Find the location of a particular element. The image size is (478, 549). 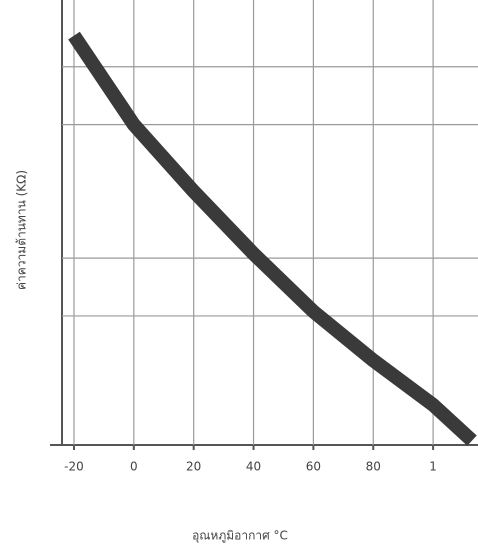

x-tick-label: 40 is located at coordinates (253, 467).